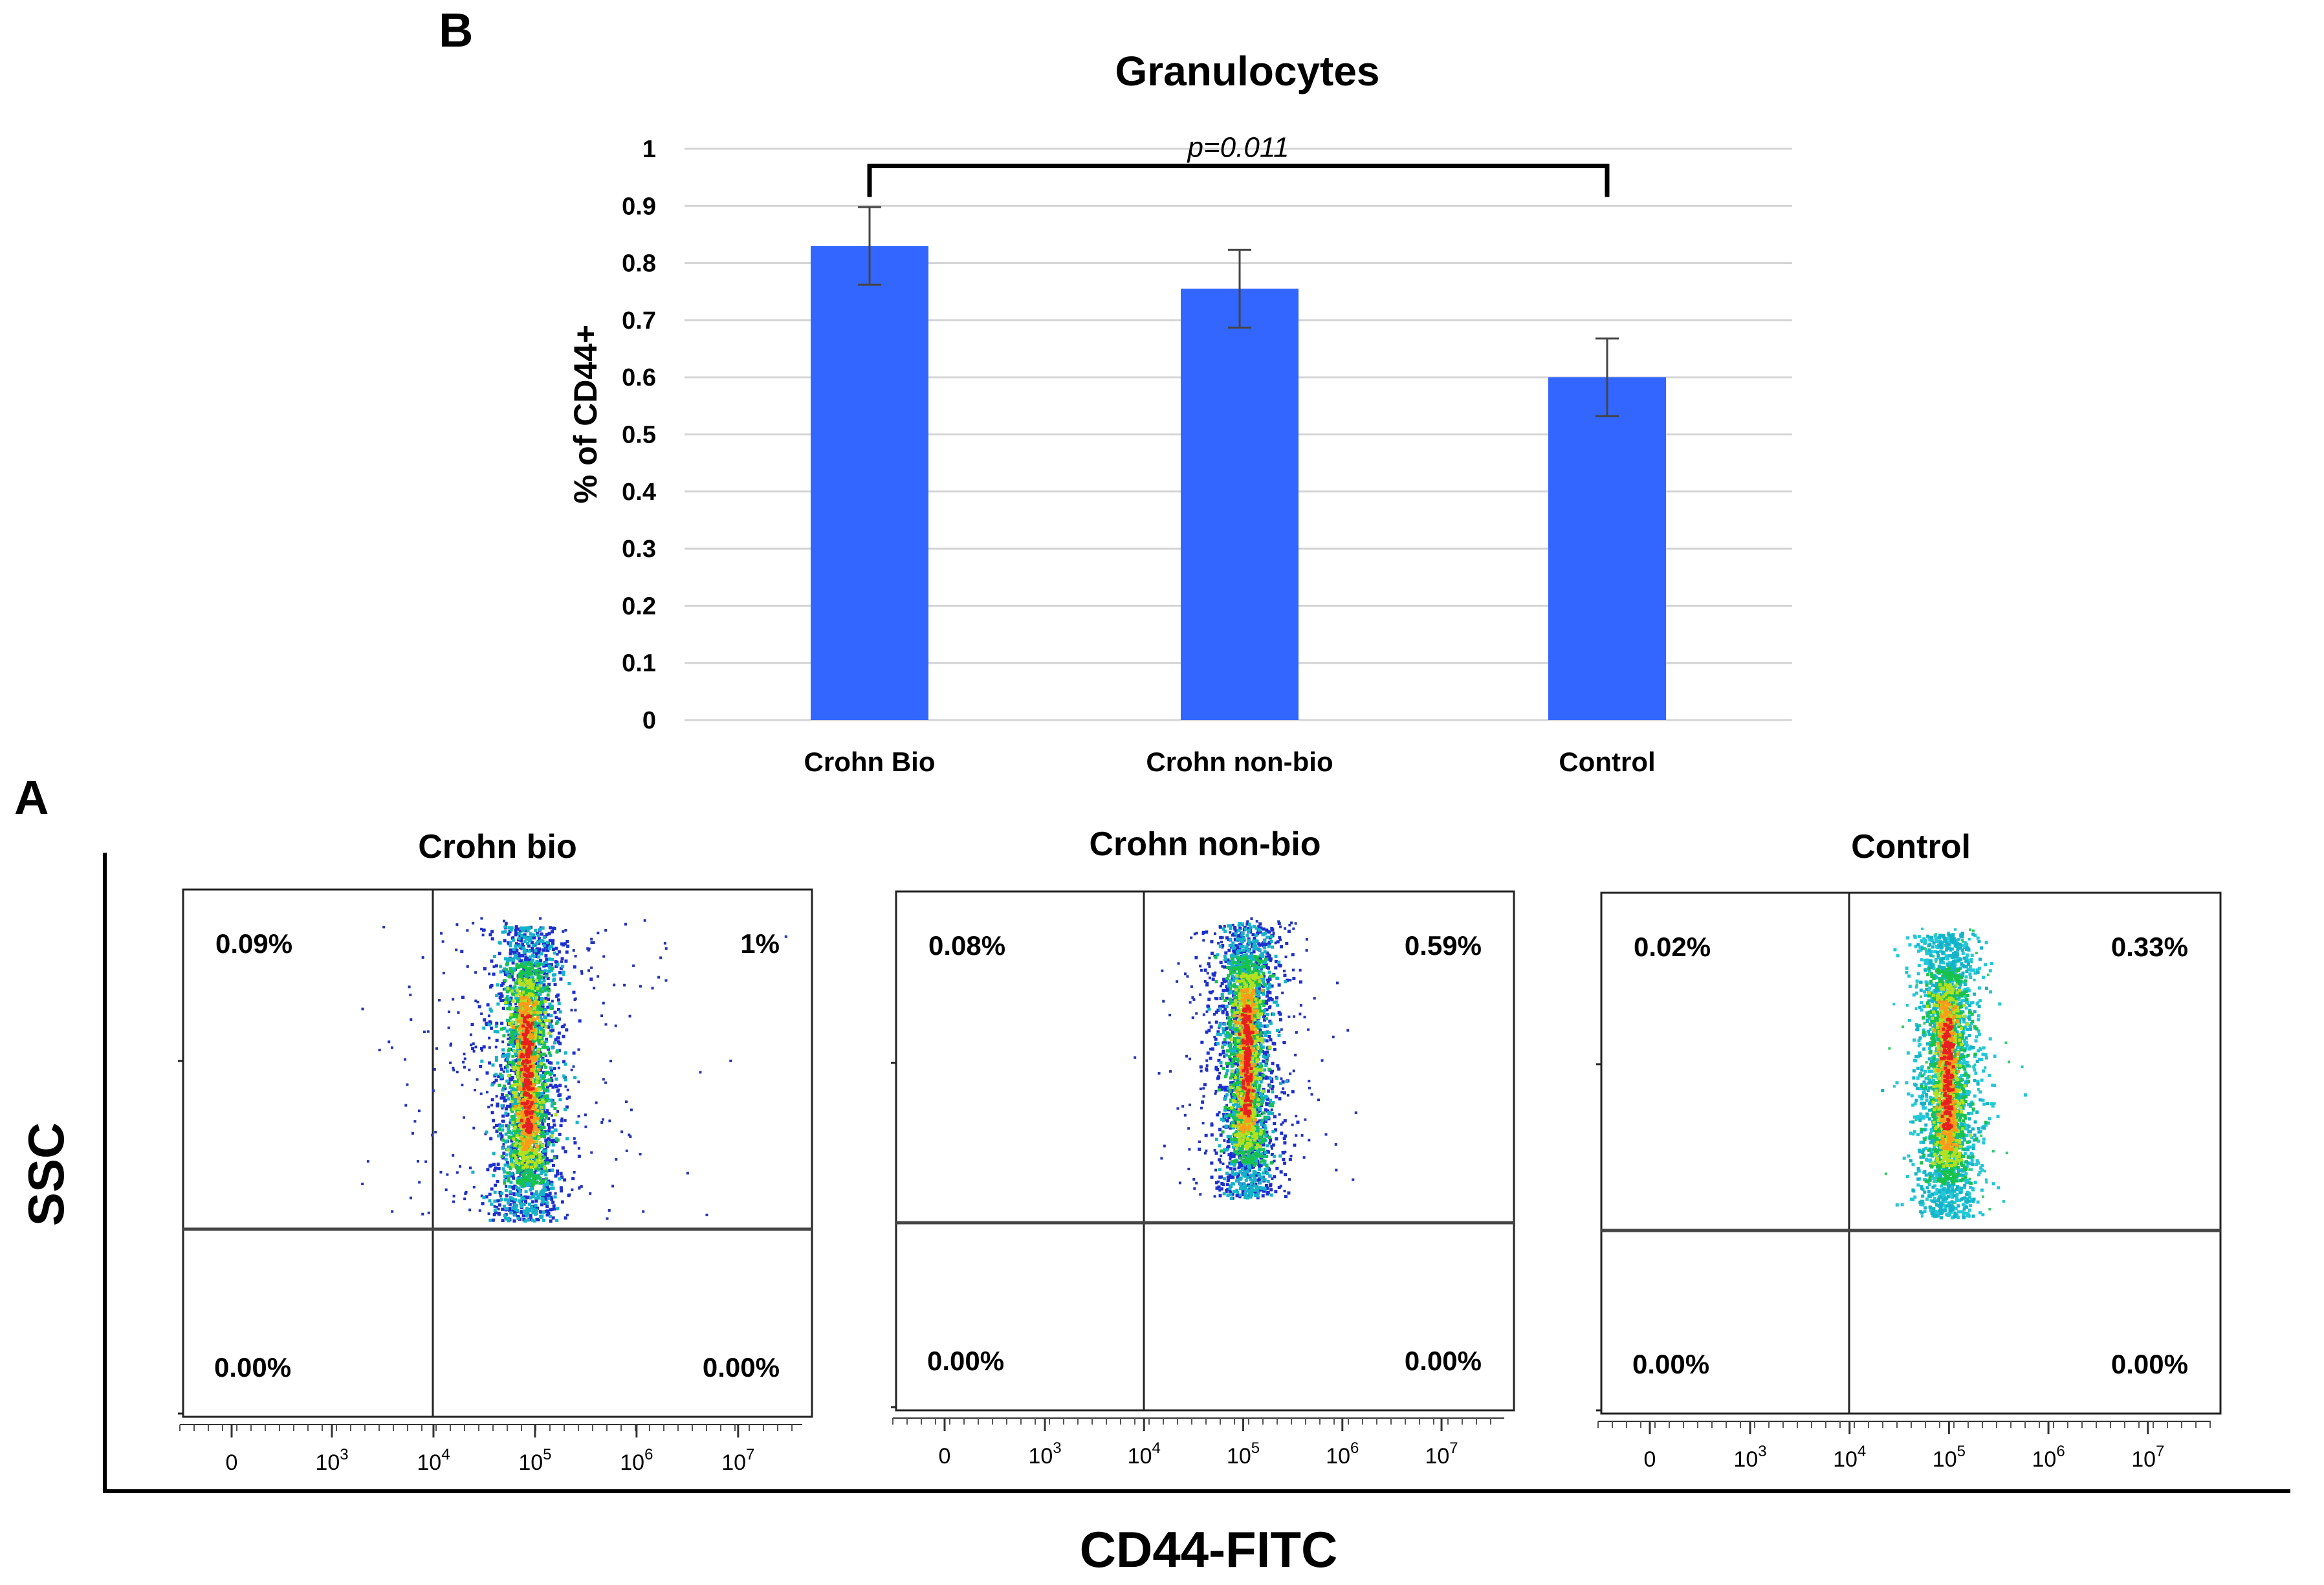 This screenshot has width=2324, height=1585. I want to click on panel-letter-a: A, so click(32, 797).